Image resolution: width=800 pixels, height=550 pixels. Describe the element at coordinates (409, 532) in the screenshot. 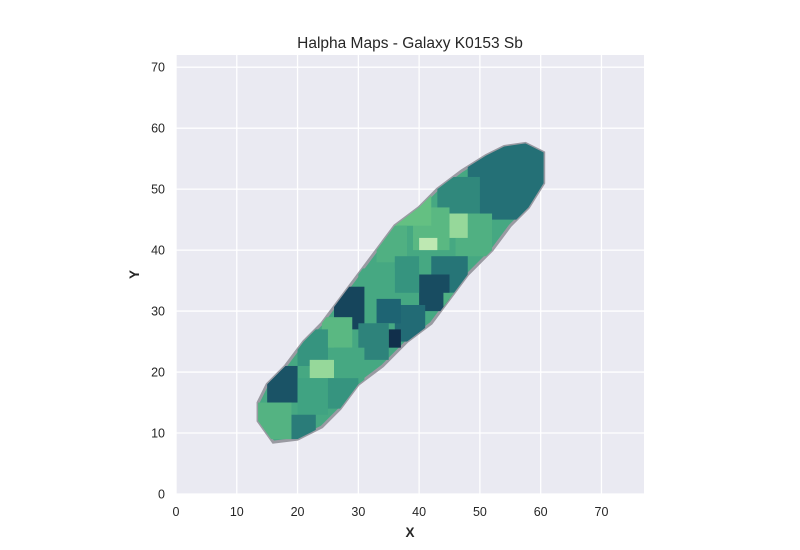

I see `x-axis-label: X` at that location.